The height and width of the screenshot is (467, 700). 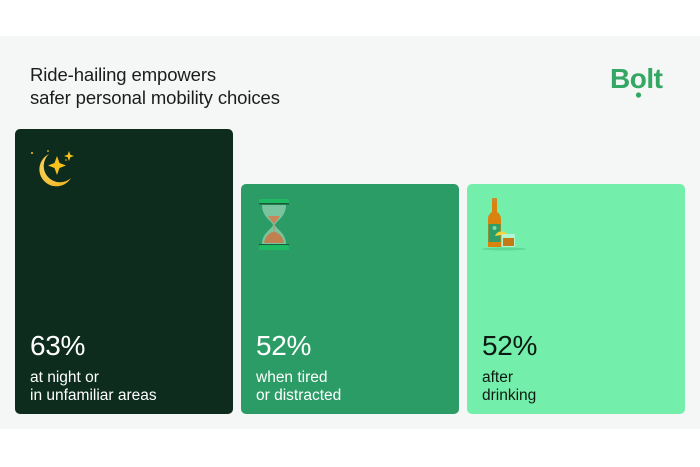 What do you see at coordinates (64, 377) in the screenshot?
I see `desc-line-1: at night or` at bounding box center [64, 377].